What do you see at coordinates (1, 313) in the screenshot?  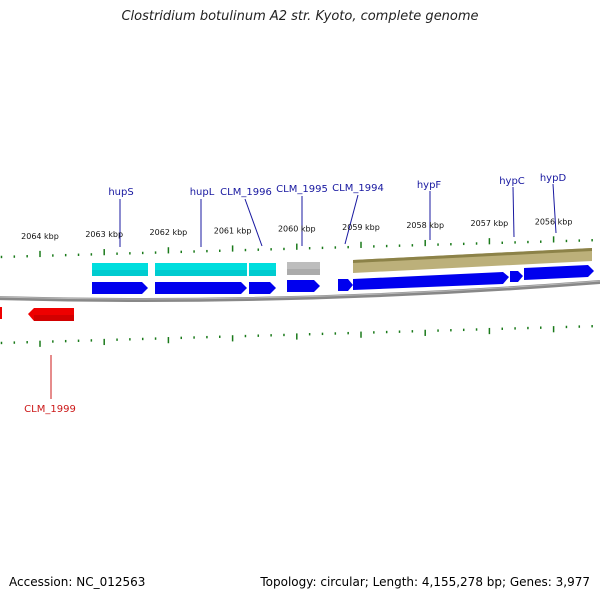 I see `cds-edge-partial` at bounding box center [1, 313].